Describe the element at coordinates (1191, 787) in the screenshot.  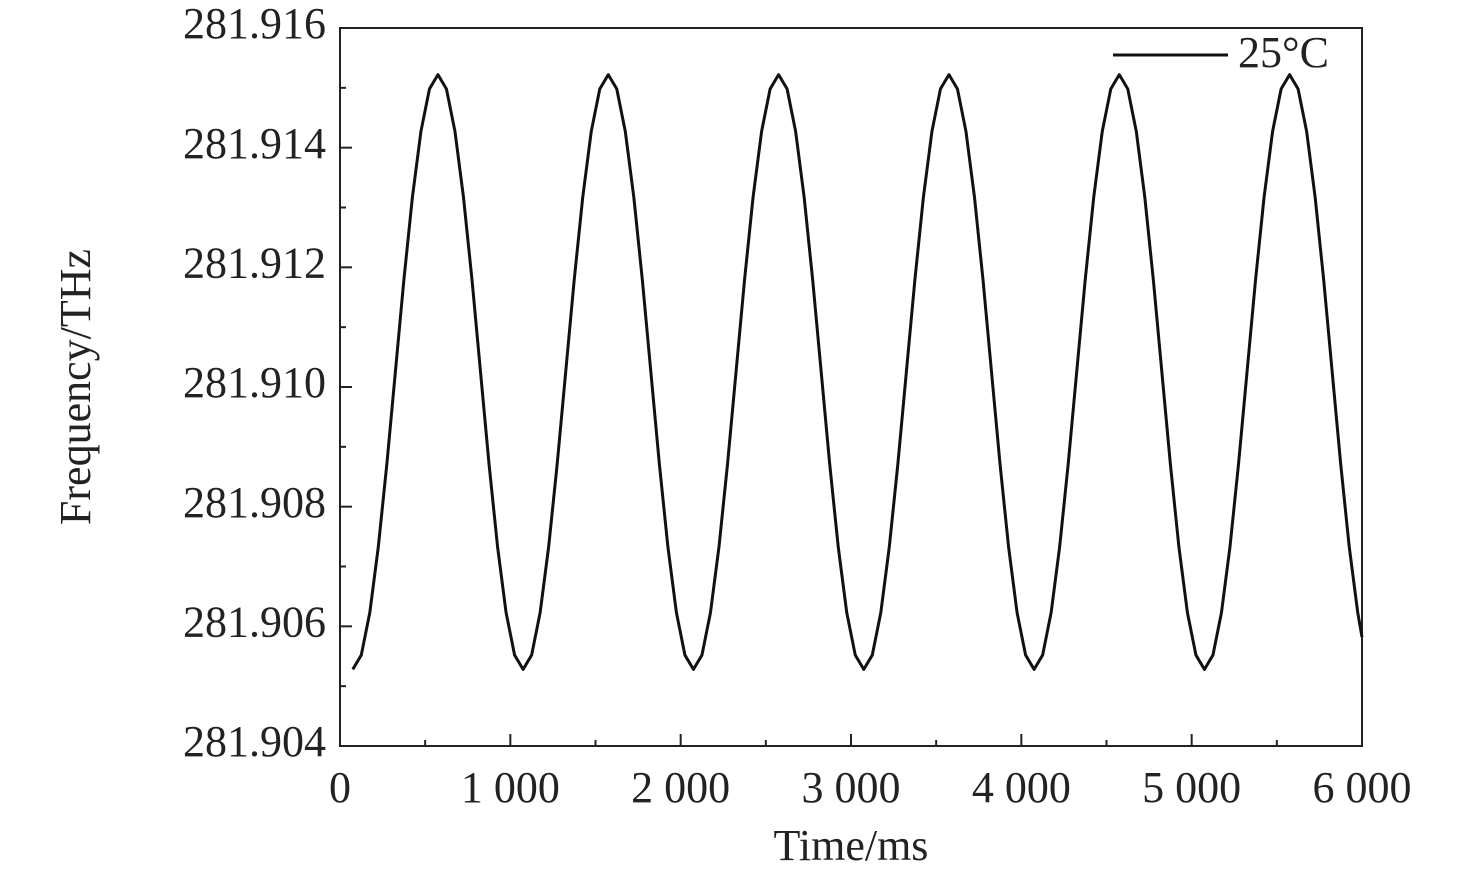
I see `x-tick-label: 5 000` at that location.